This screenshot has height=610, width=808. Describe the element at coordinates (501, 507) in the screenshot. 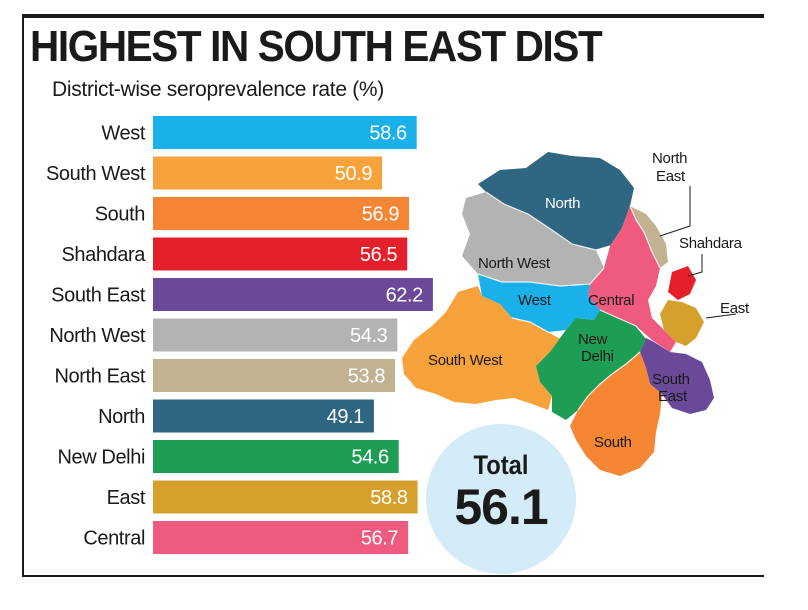

I see `total-value: 56.1` at that location.